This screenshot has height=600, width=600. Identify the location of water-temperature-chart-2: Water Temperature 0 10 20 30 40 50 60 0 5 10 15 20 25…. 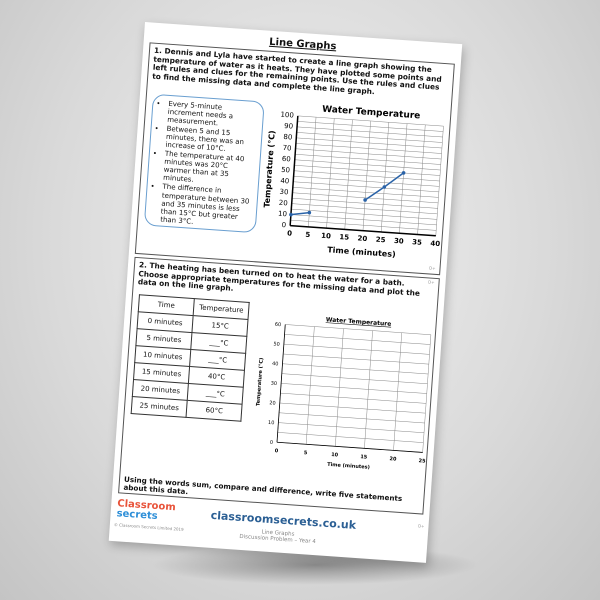
(343, 393).